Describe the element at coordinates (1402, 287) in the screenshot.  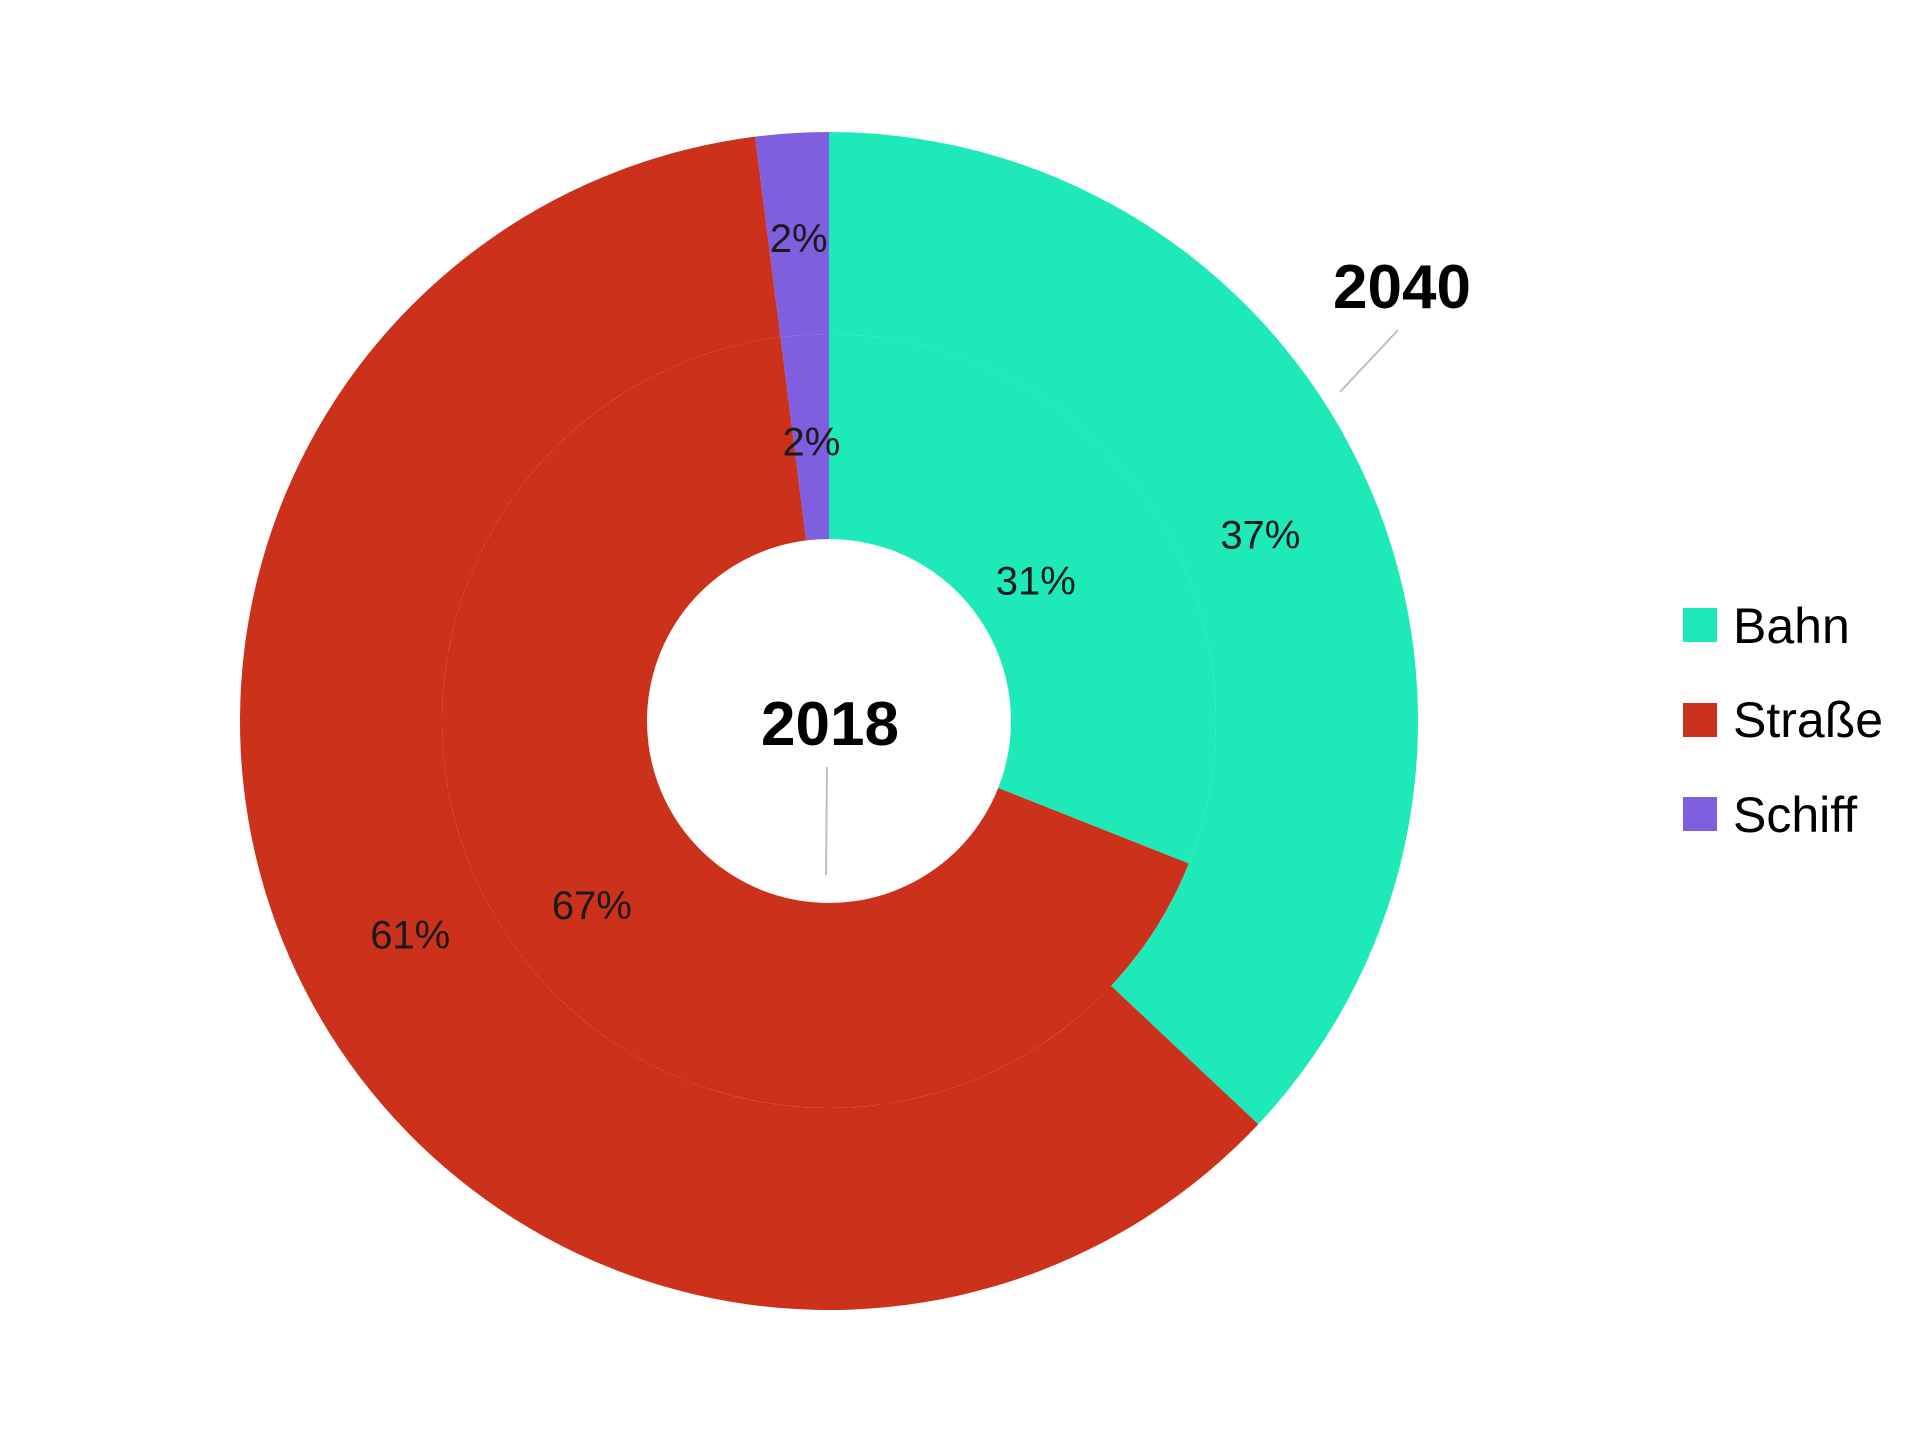
I see `outer-year-label: 2040` at that location.